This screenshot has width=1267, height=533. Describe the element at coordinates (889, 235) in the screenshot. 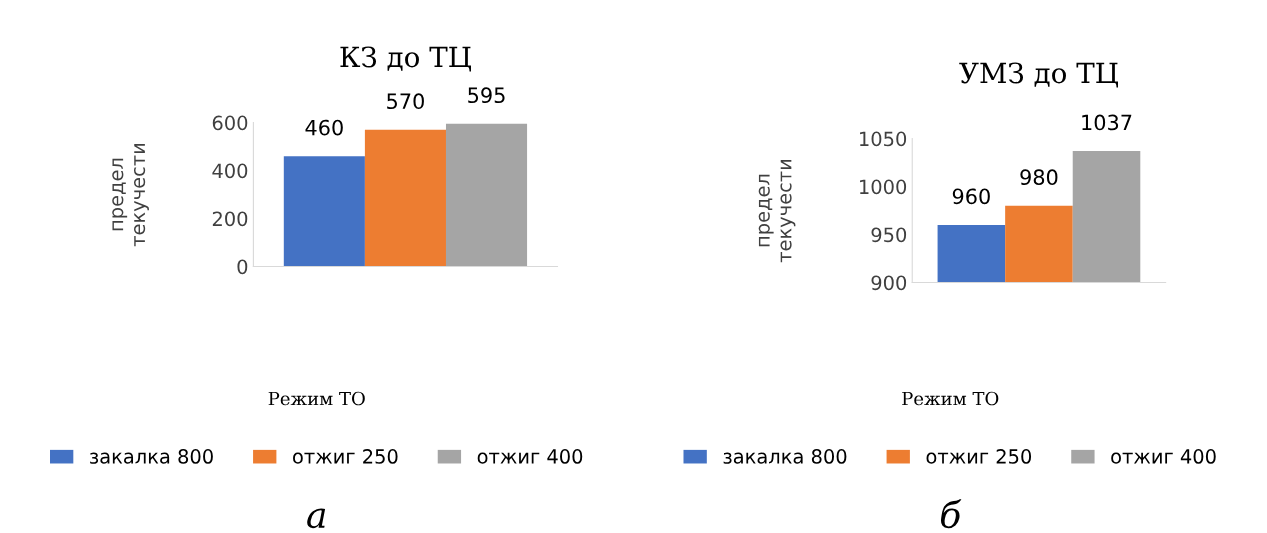

I see `y-tick-label: 950` at that location.